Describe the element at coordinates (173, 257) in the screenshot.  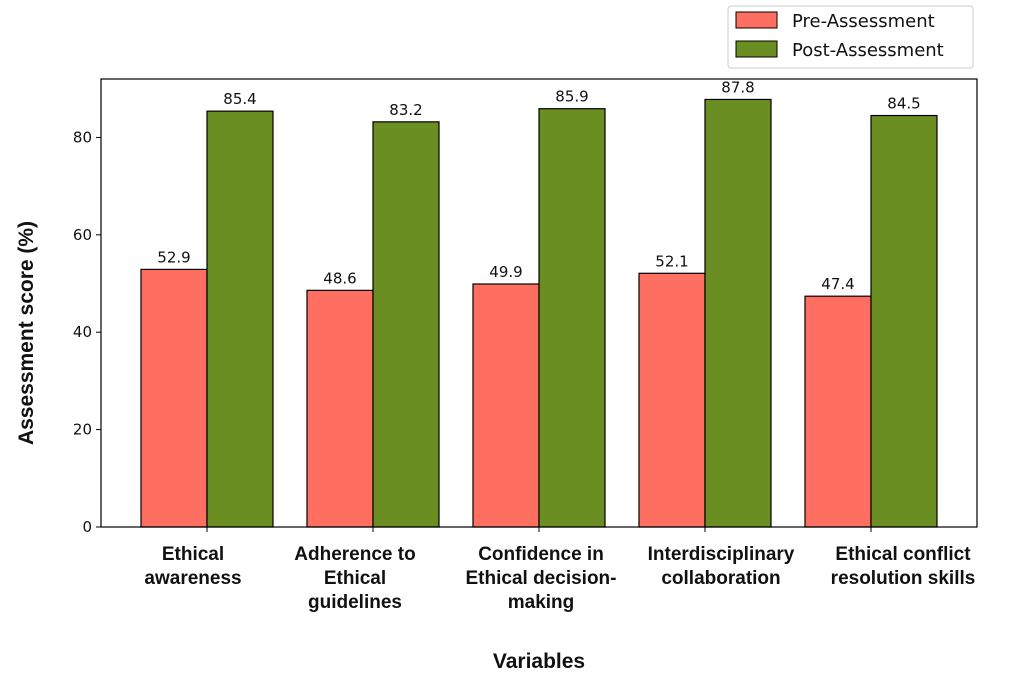
I see `bar-value-label: 52.9` at that location.